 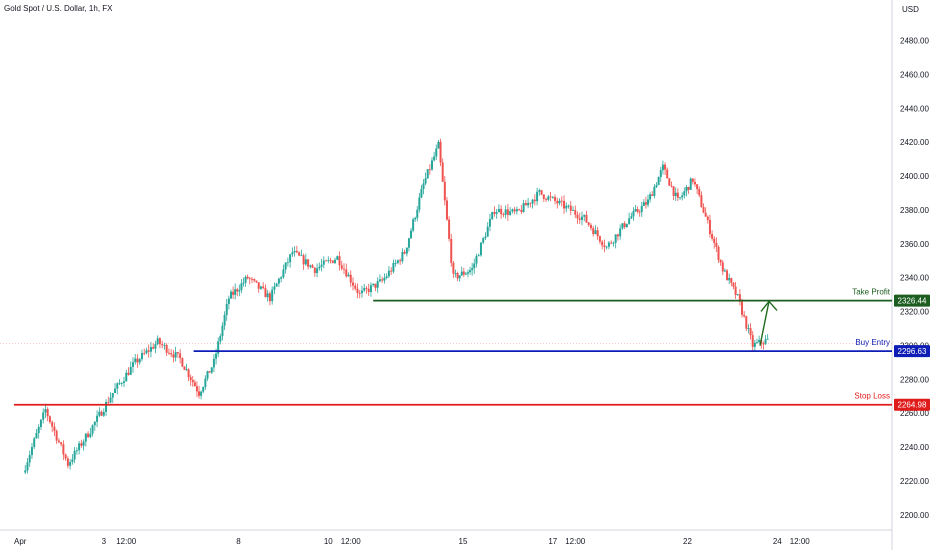 What do you see at coordinates (912, 351) in the screenshot?
I see `buy-entry-price-value: 2296.63` at bounding box center [912, 351].